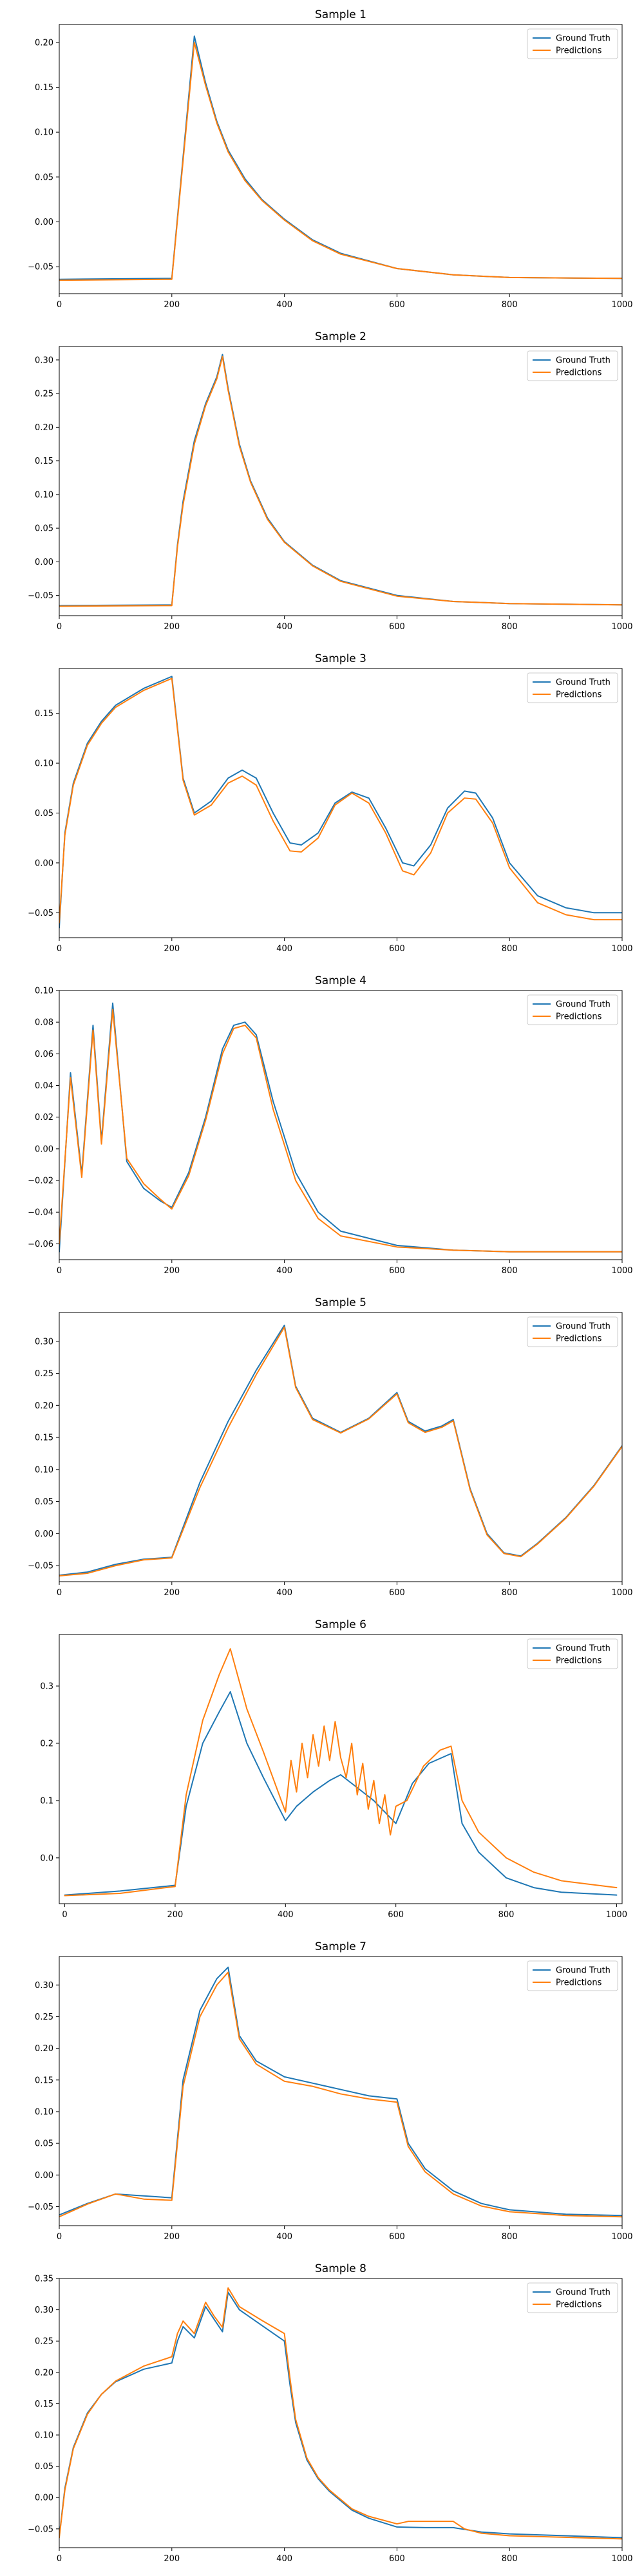 Image resolution: width=644 pixels, height=2576 pixels. What do you see at coordinates (44, 2279) in the screenshot?
I see `y-tick-label: 0.35` at bounding box center [44, 2279].